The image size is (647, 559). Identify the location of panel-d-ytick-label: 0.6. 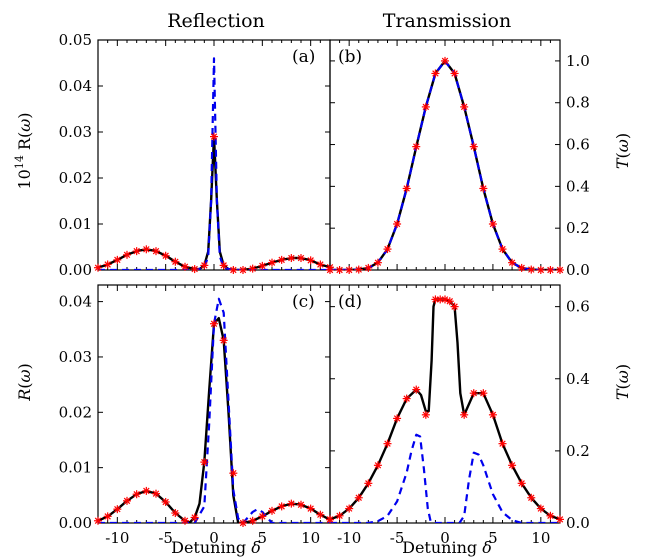
(578, 307).